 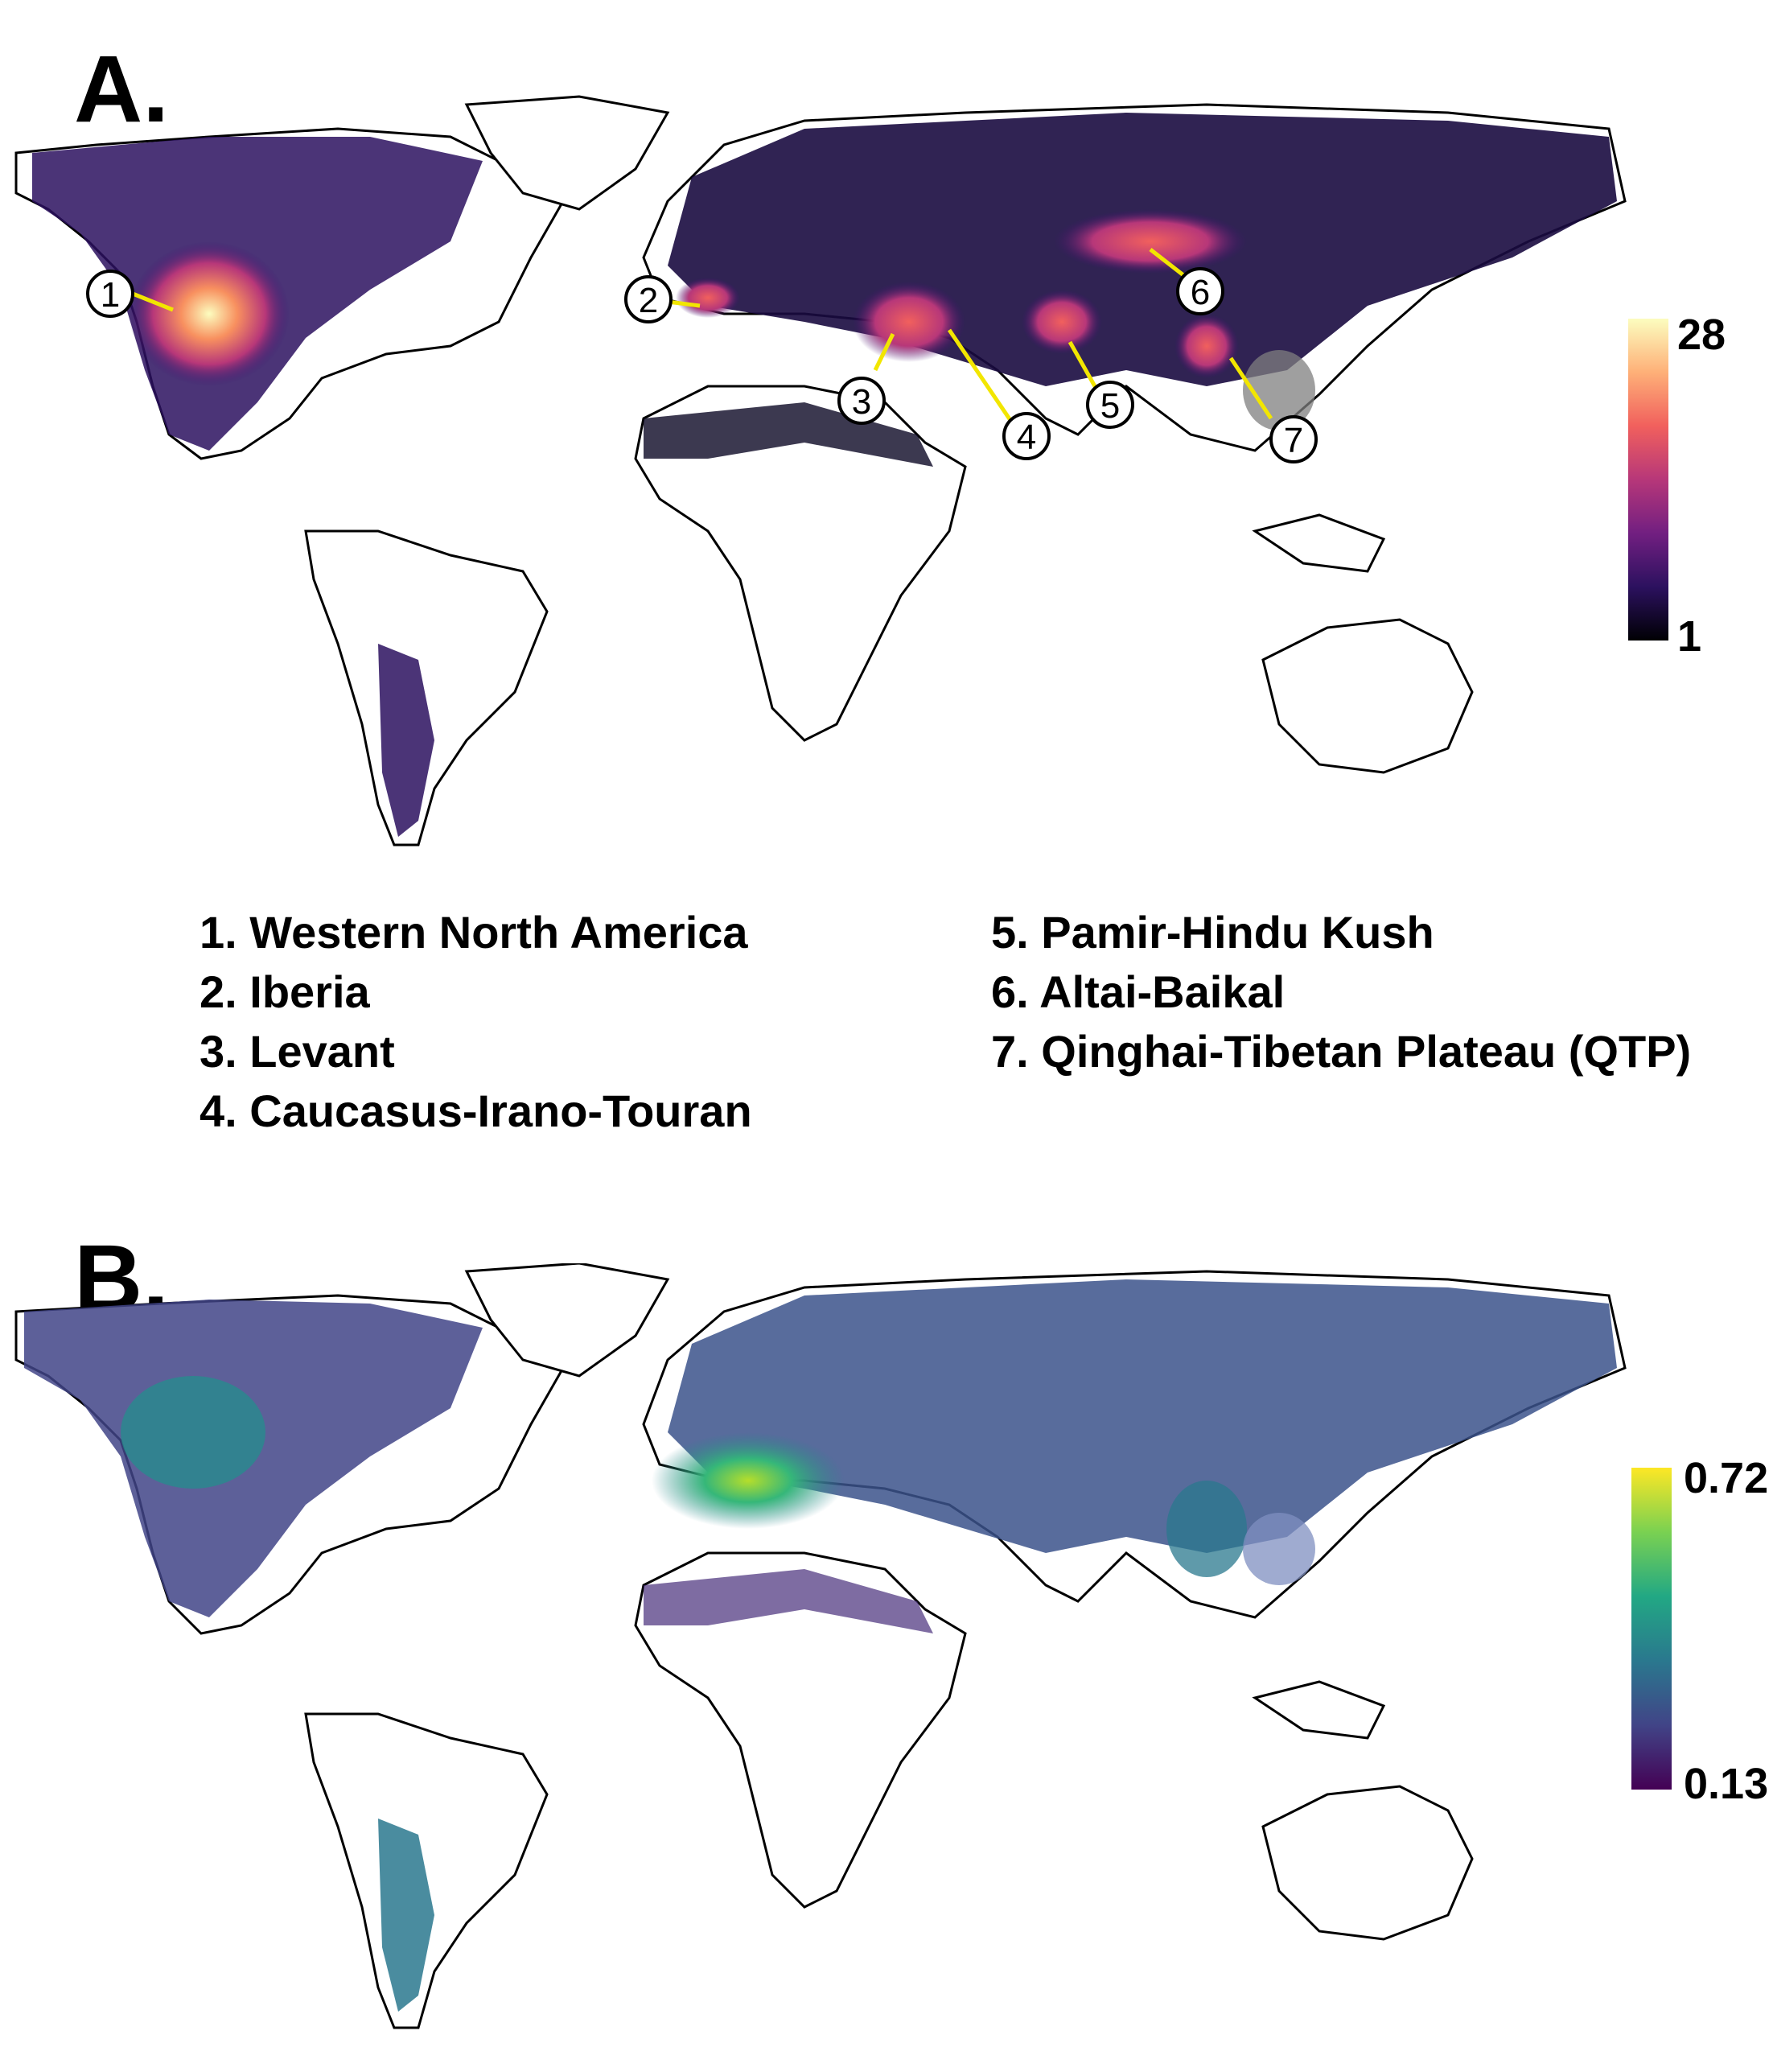 What do you see at coordinates (1651, 1629) in the screenshot?
I see `colorbar-b` at bounding box center [1651, 1629].